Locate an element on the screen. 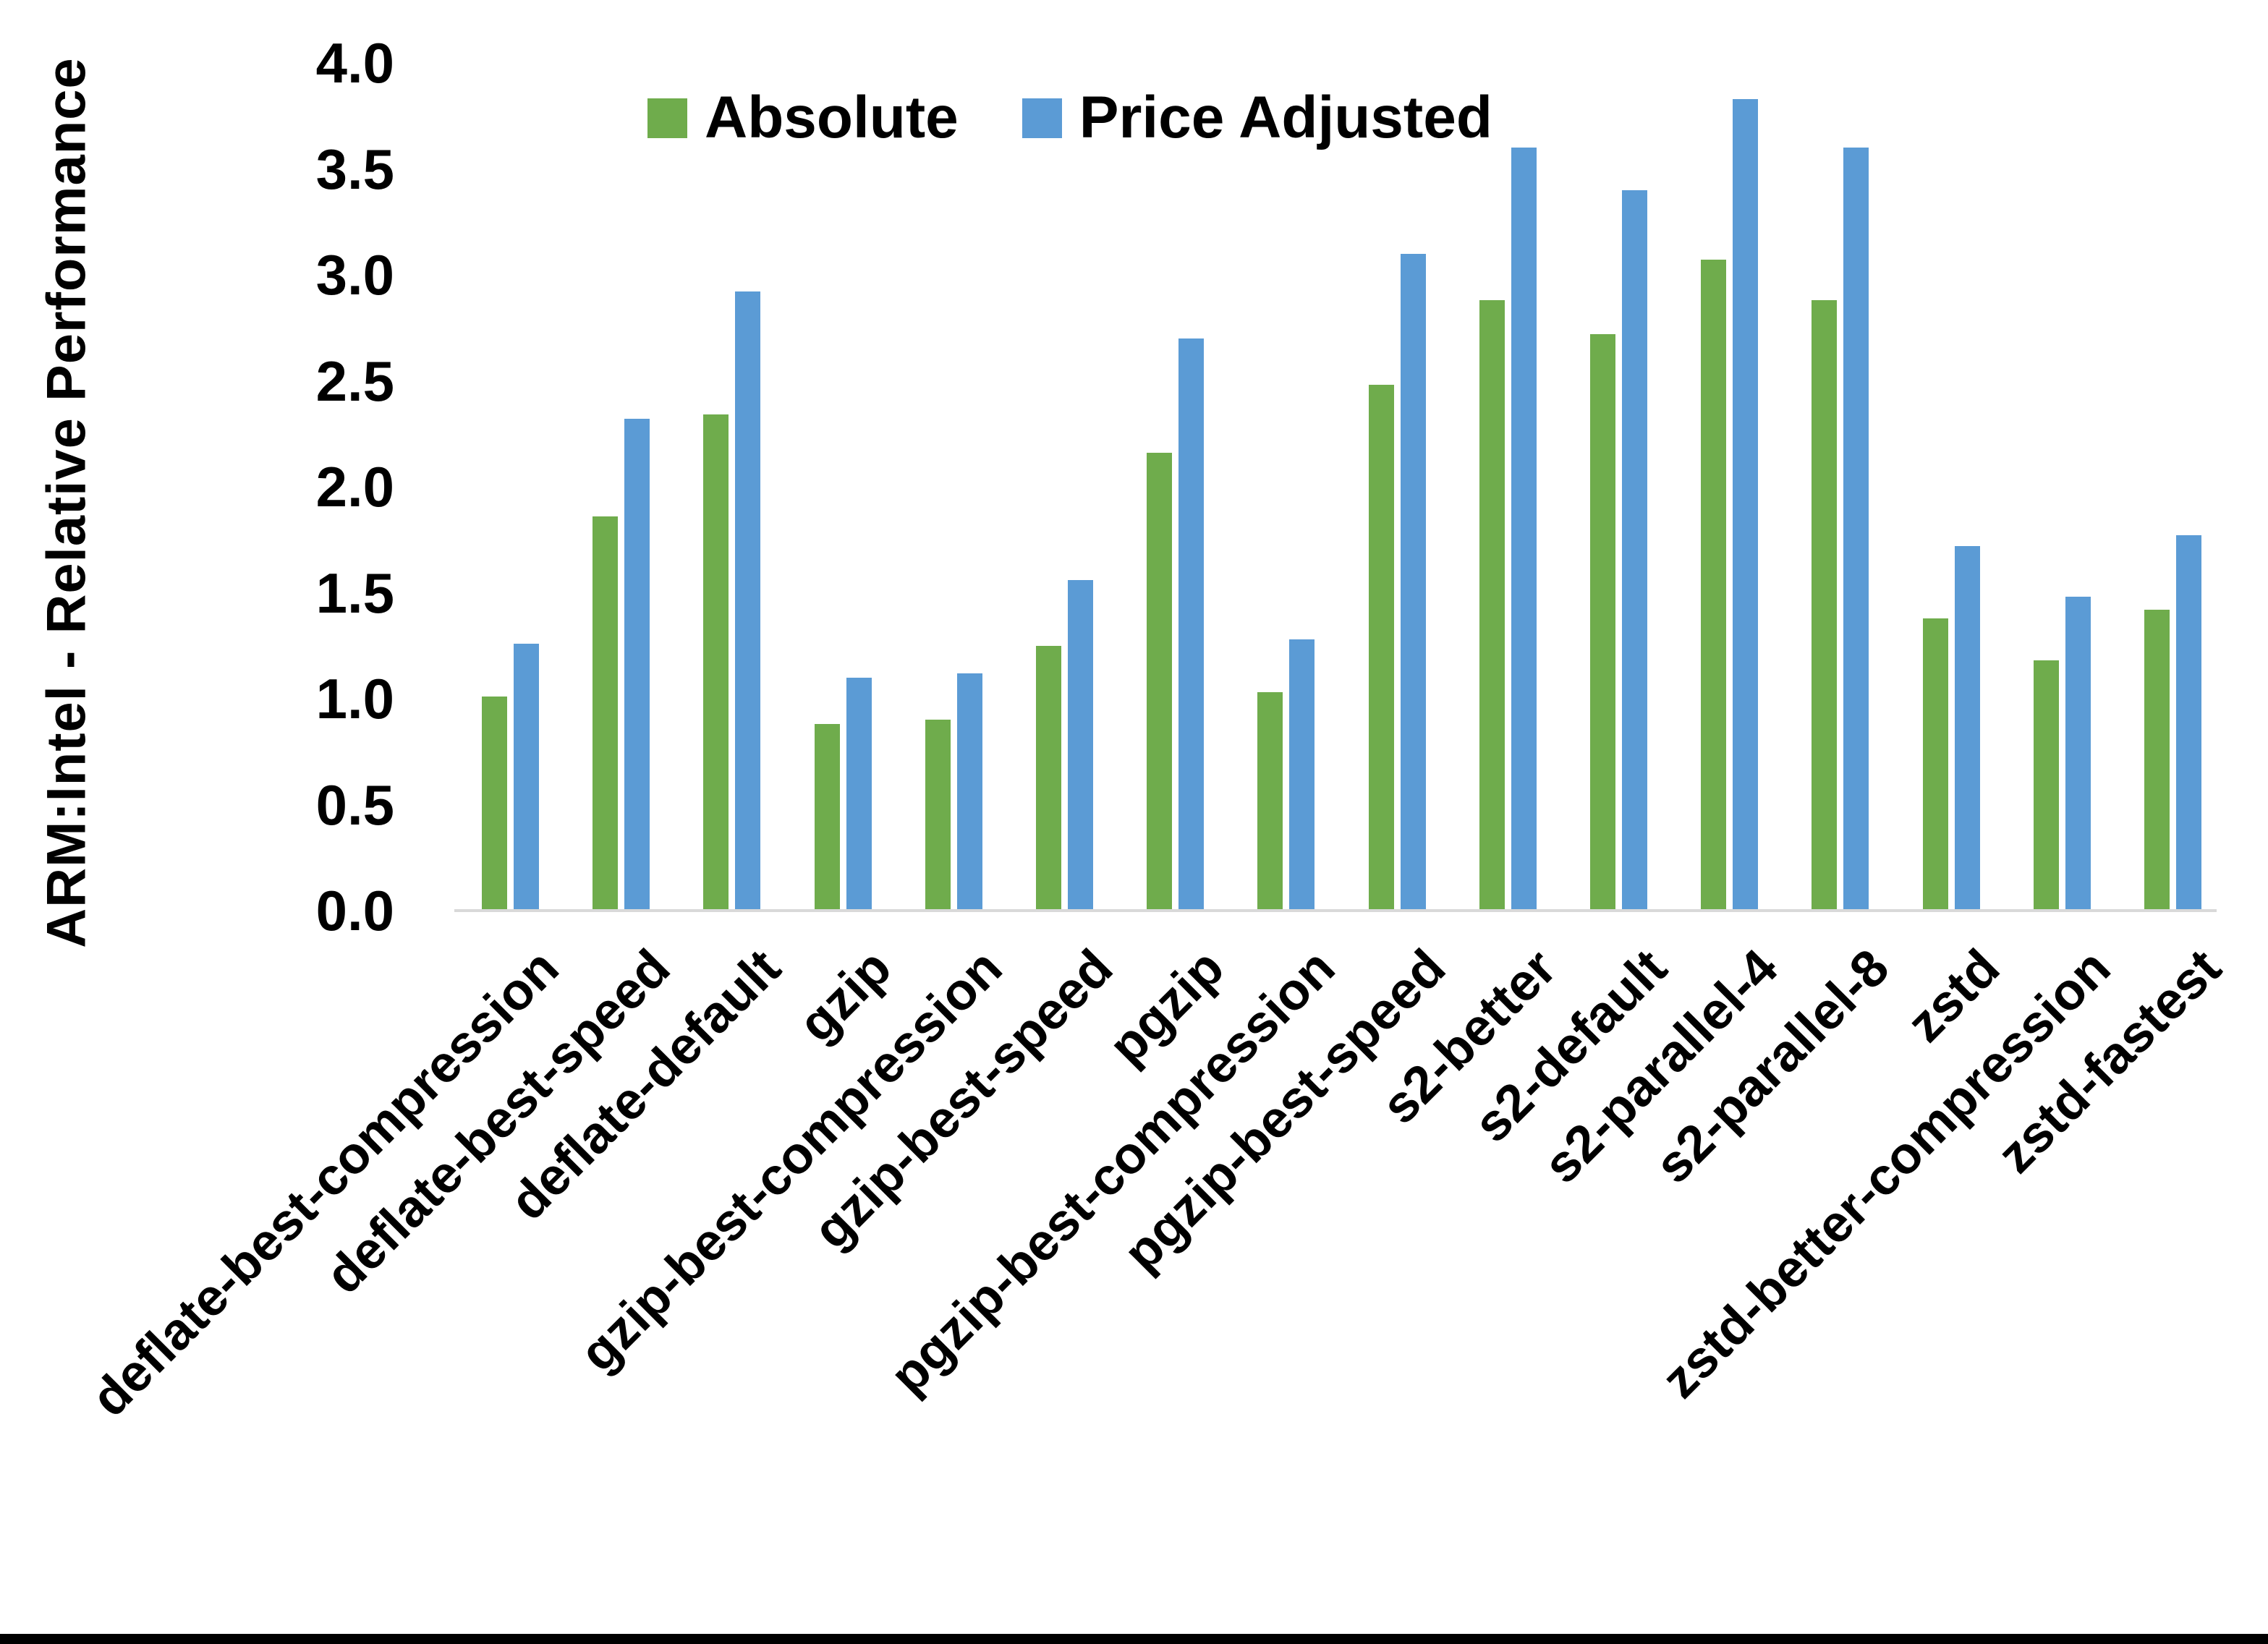 Image resolution: width=2268 pixels, height=1644 pixels. y-axis-title: ARM:Intel - Relative Performance is located at coordinates (66, 502).